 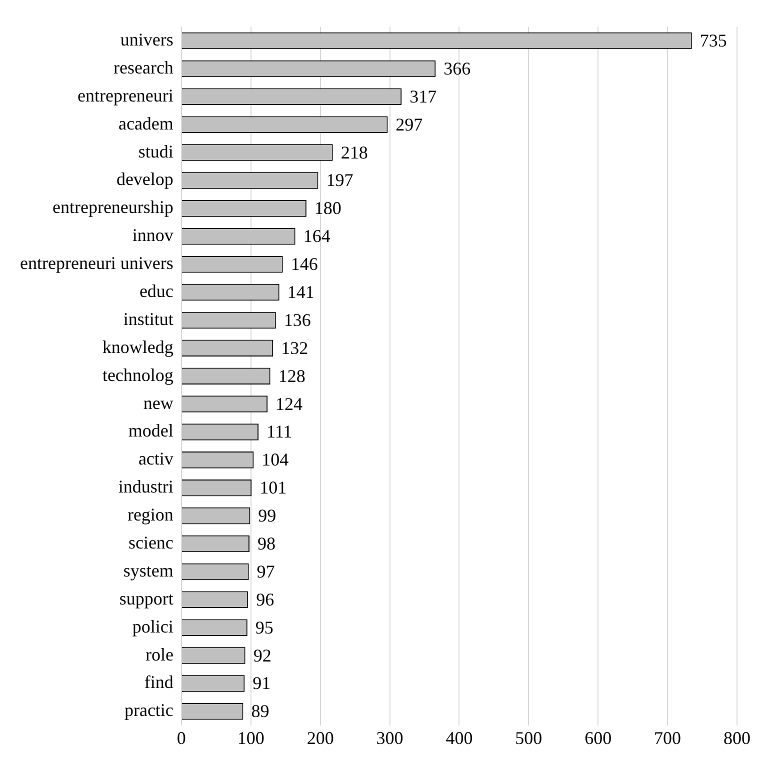 What do you see at coordinates (156, 151) in the screenshot?
I see `y-tick-label: studi` at bounding box center [156, 151].